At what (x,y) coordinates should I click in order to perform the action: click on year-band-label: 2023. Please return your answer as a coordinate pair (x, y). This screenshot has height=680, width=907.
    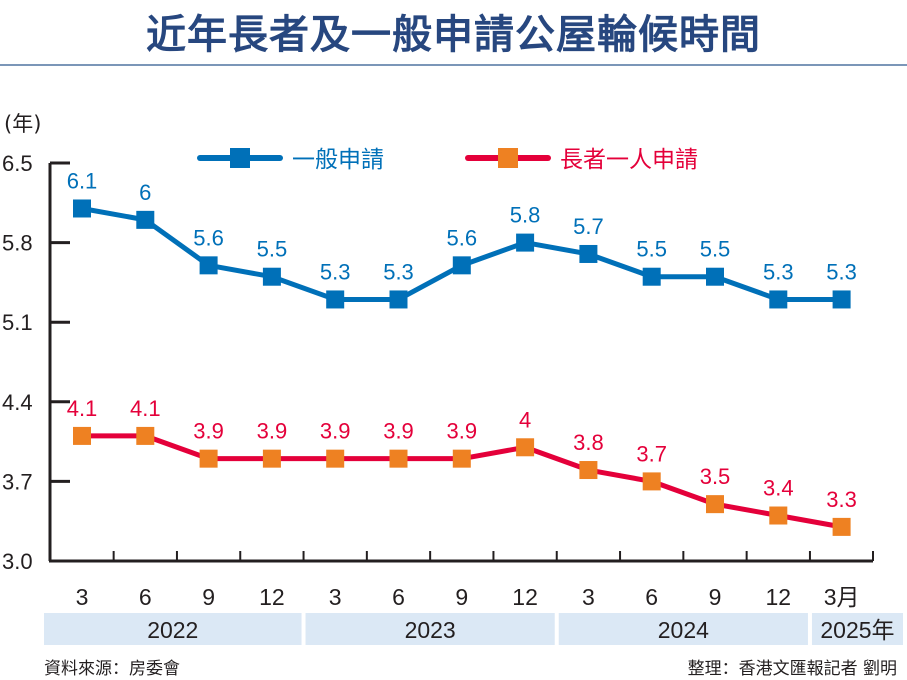
    Looking at the image, I should click on (430, 630).